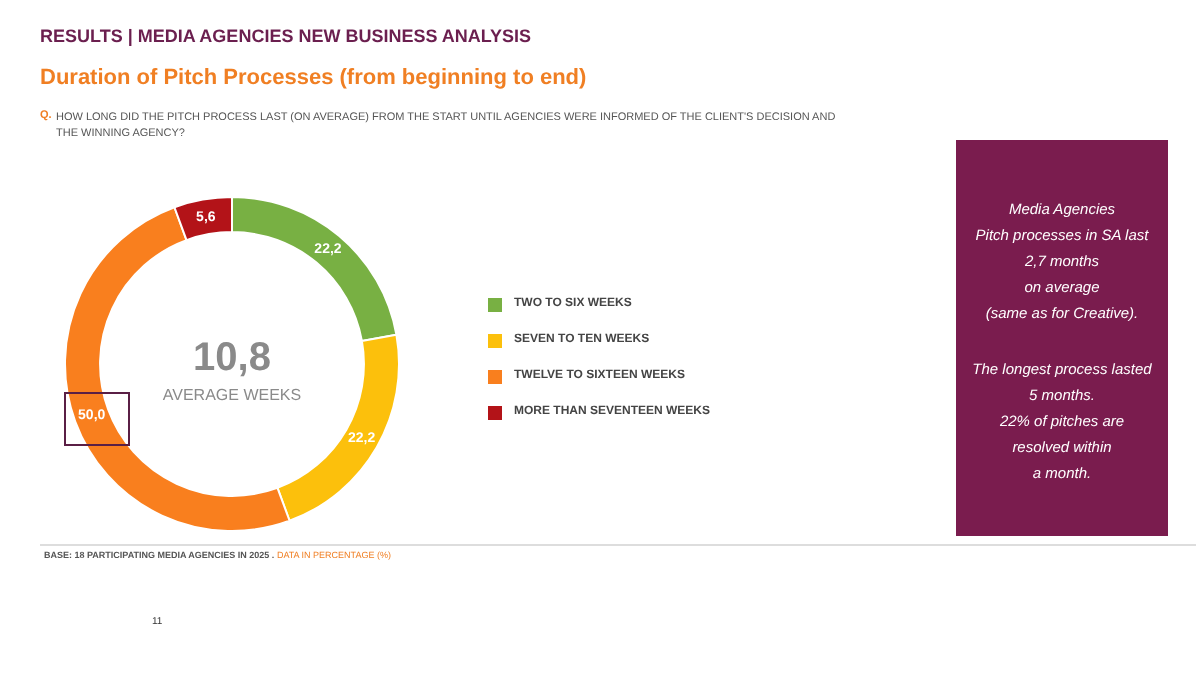 This screenshot has height=676, width=1204. What do you see at coordinates (232, 359) in the screenshot?
I see `text: 10,8` at bounding box center [232, 359].